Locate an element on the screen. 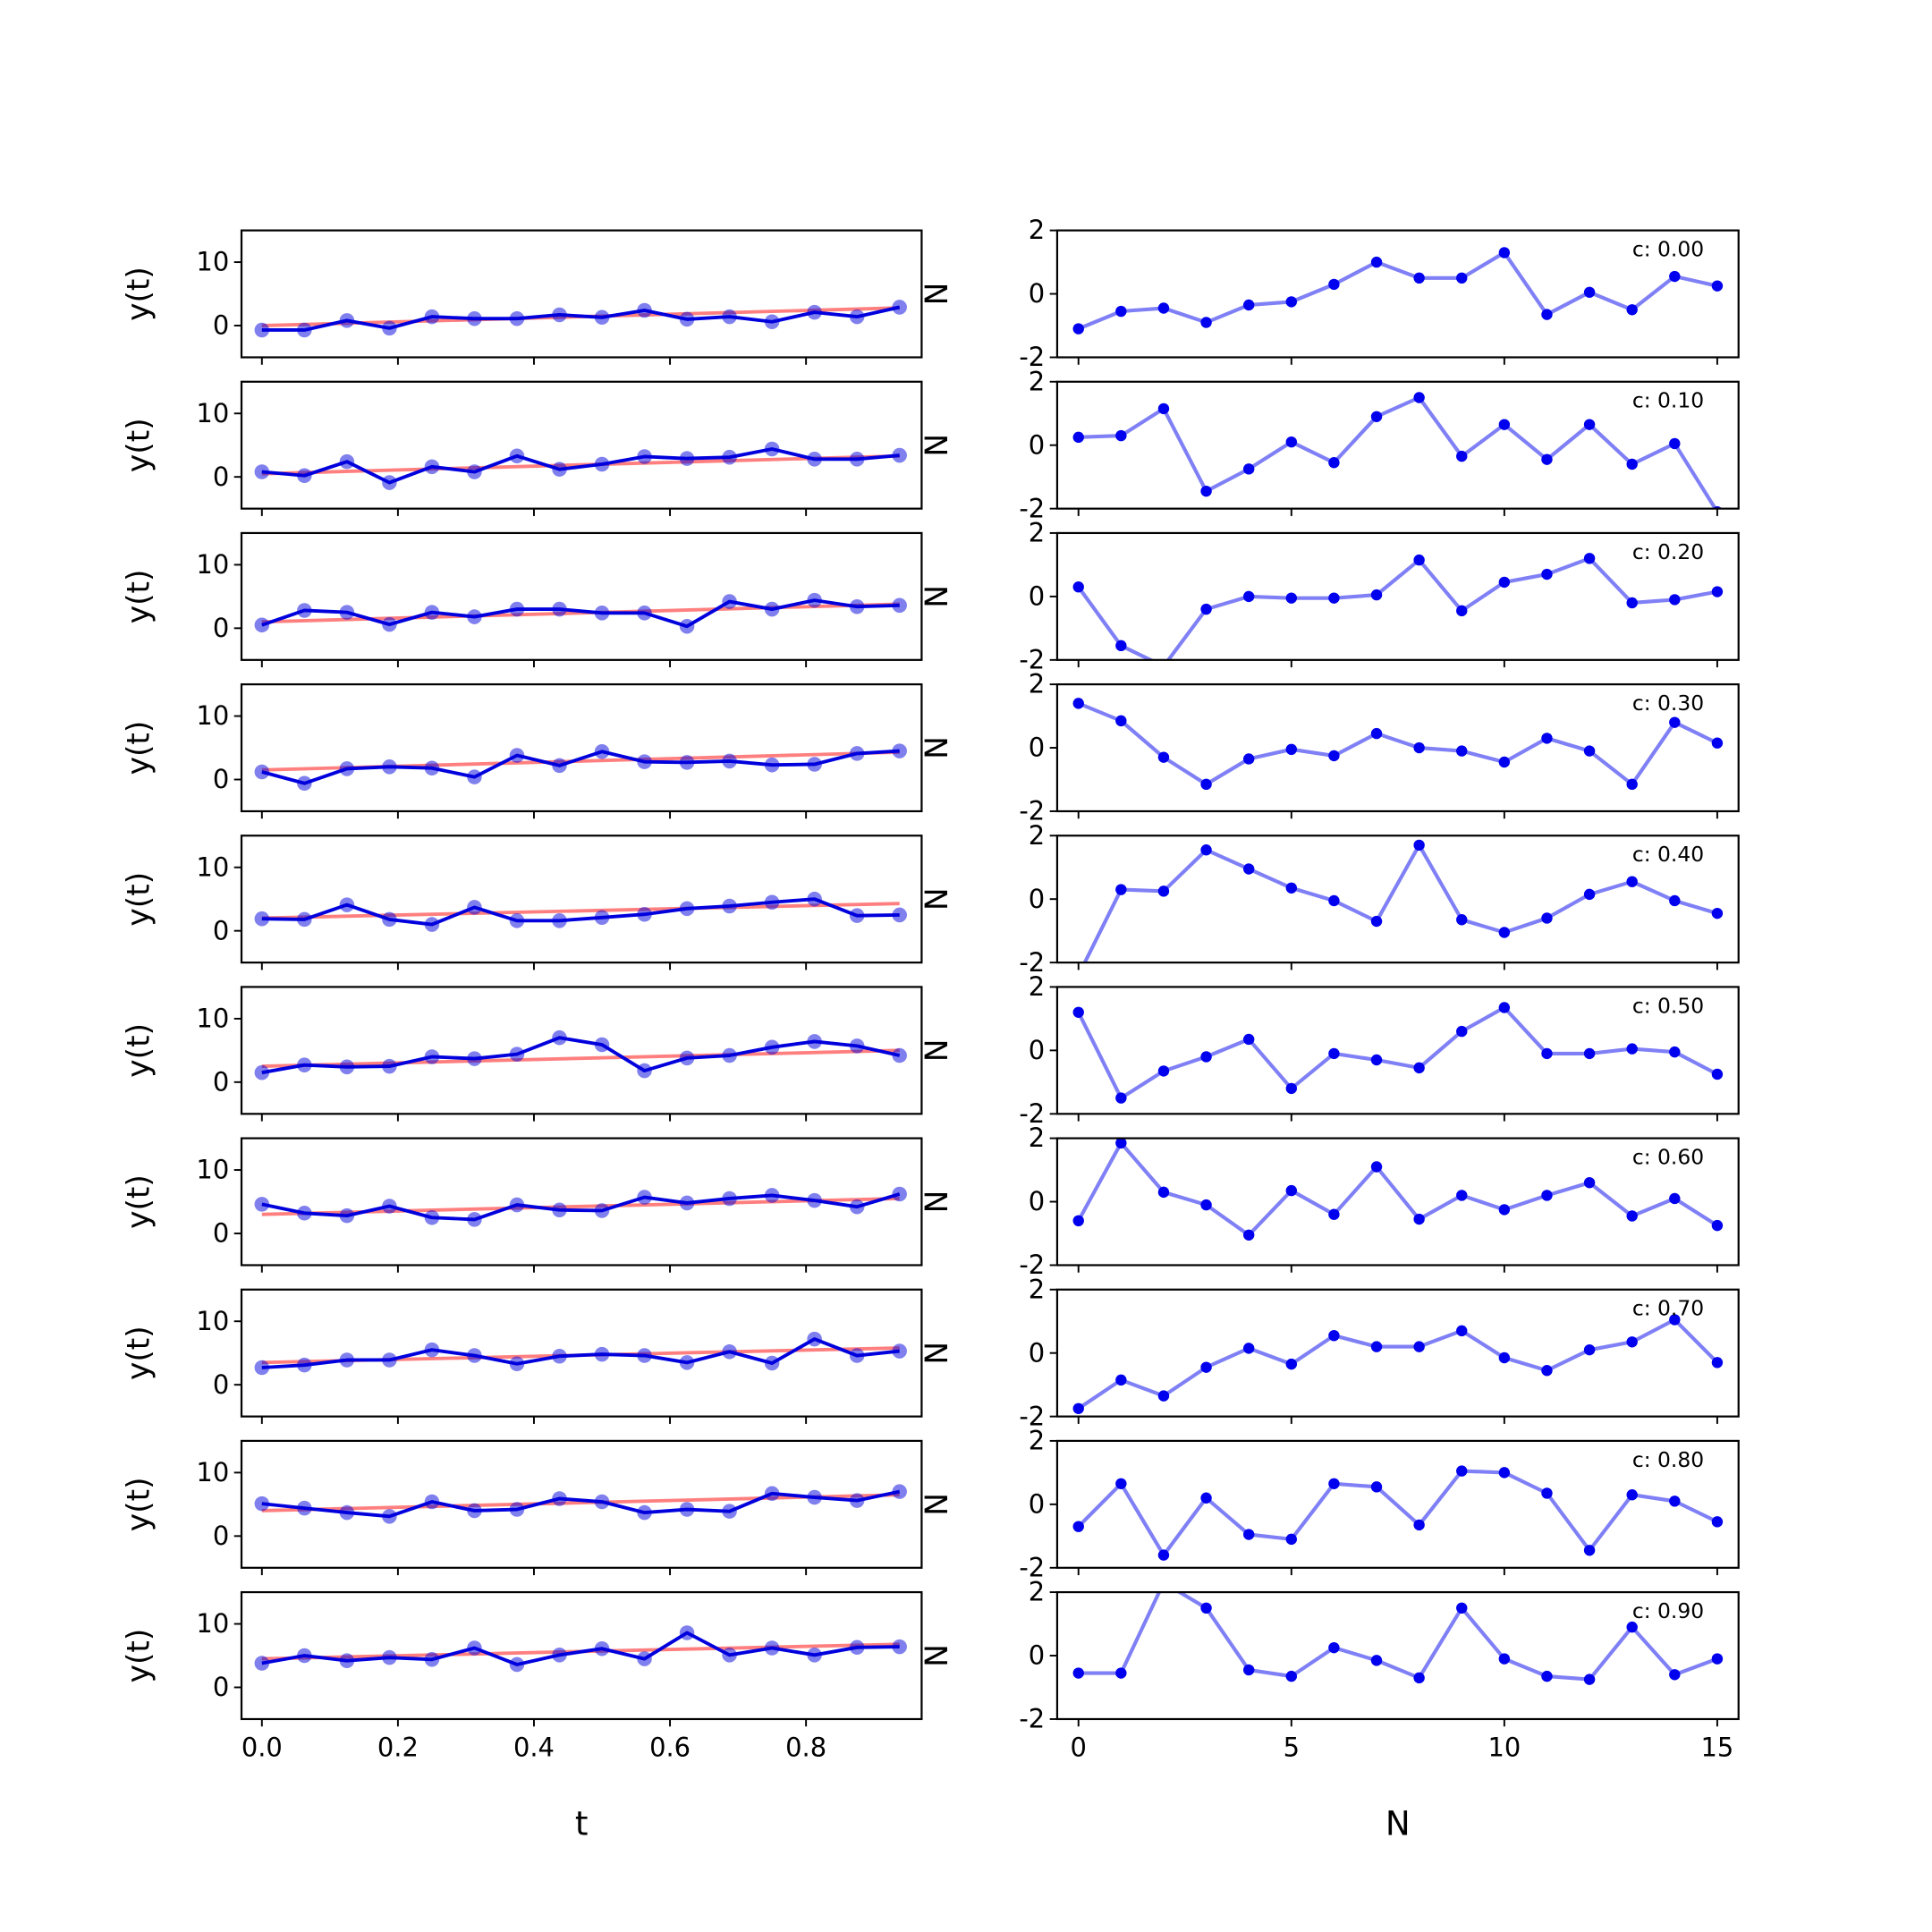 The height and width of the screenshot is (1932, 1932). annotation: c: 0.90 is located at coordinates (1668, 1610).